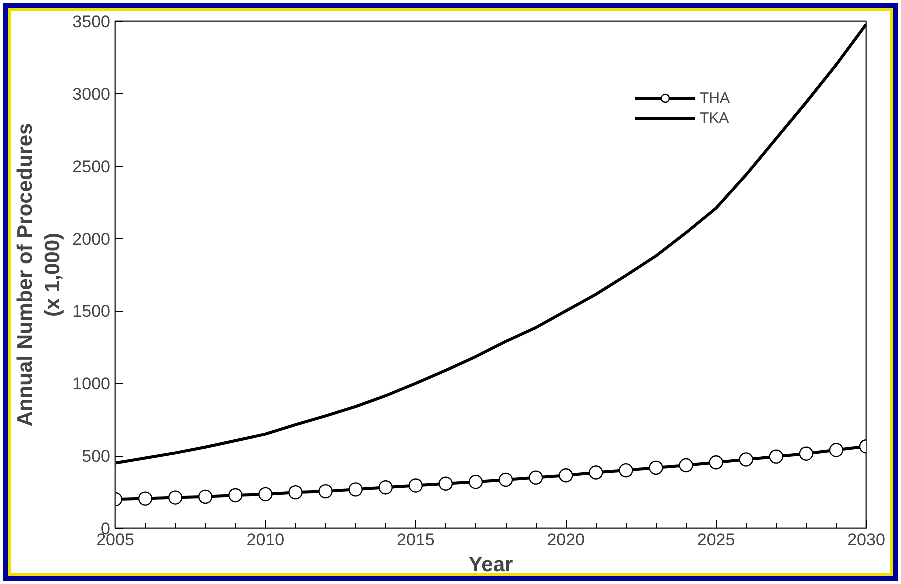 The height and width of the screenshot is (584, 901). What do you see at coordinates (91, 312) in the screenshot?
I see `y-tick-label: 1500` at bounding box center [91, 312].